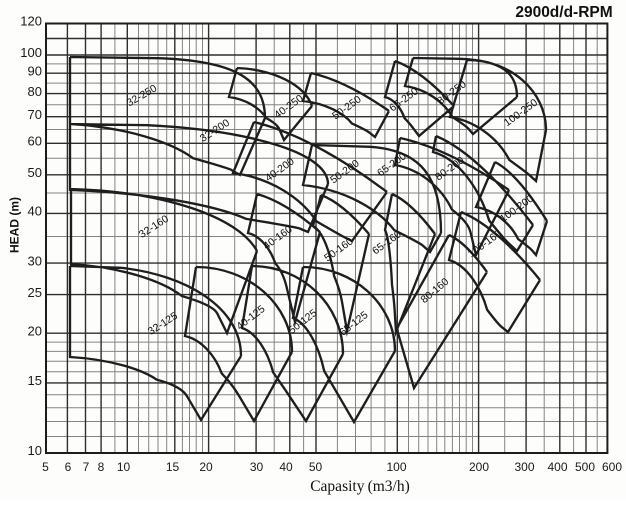  What do you see at coordinates (612, 467) in the screenshot?
I see `svg-text: 600` at bounding box center [612, 467].